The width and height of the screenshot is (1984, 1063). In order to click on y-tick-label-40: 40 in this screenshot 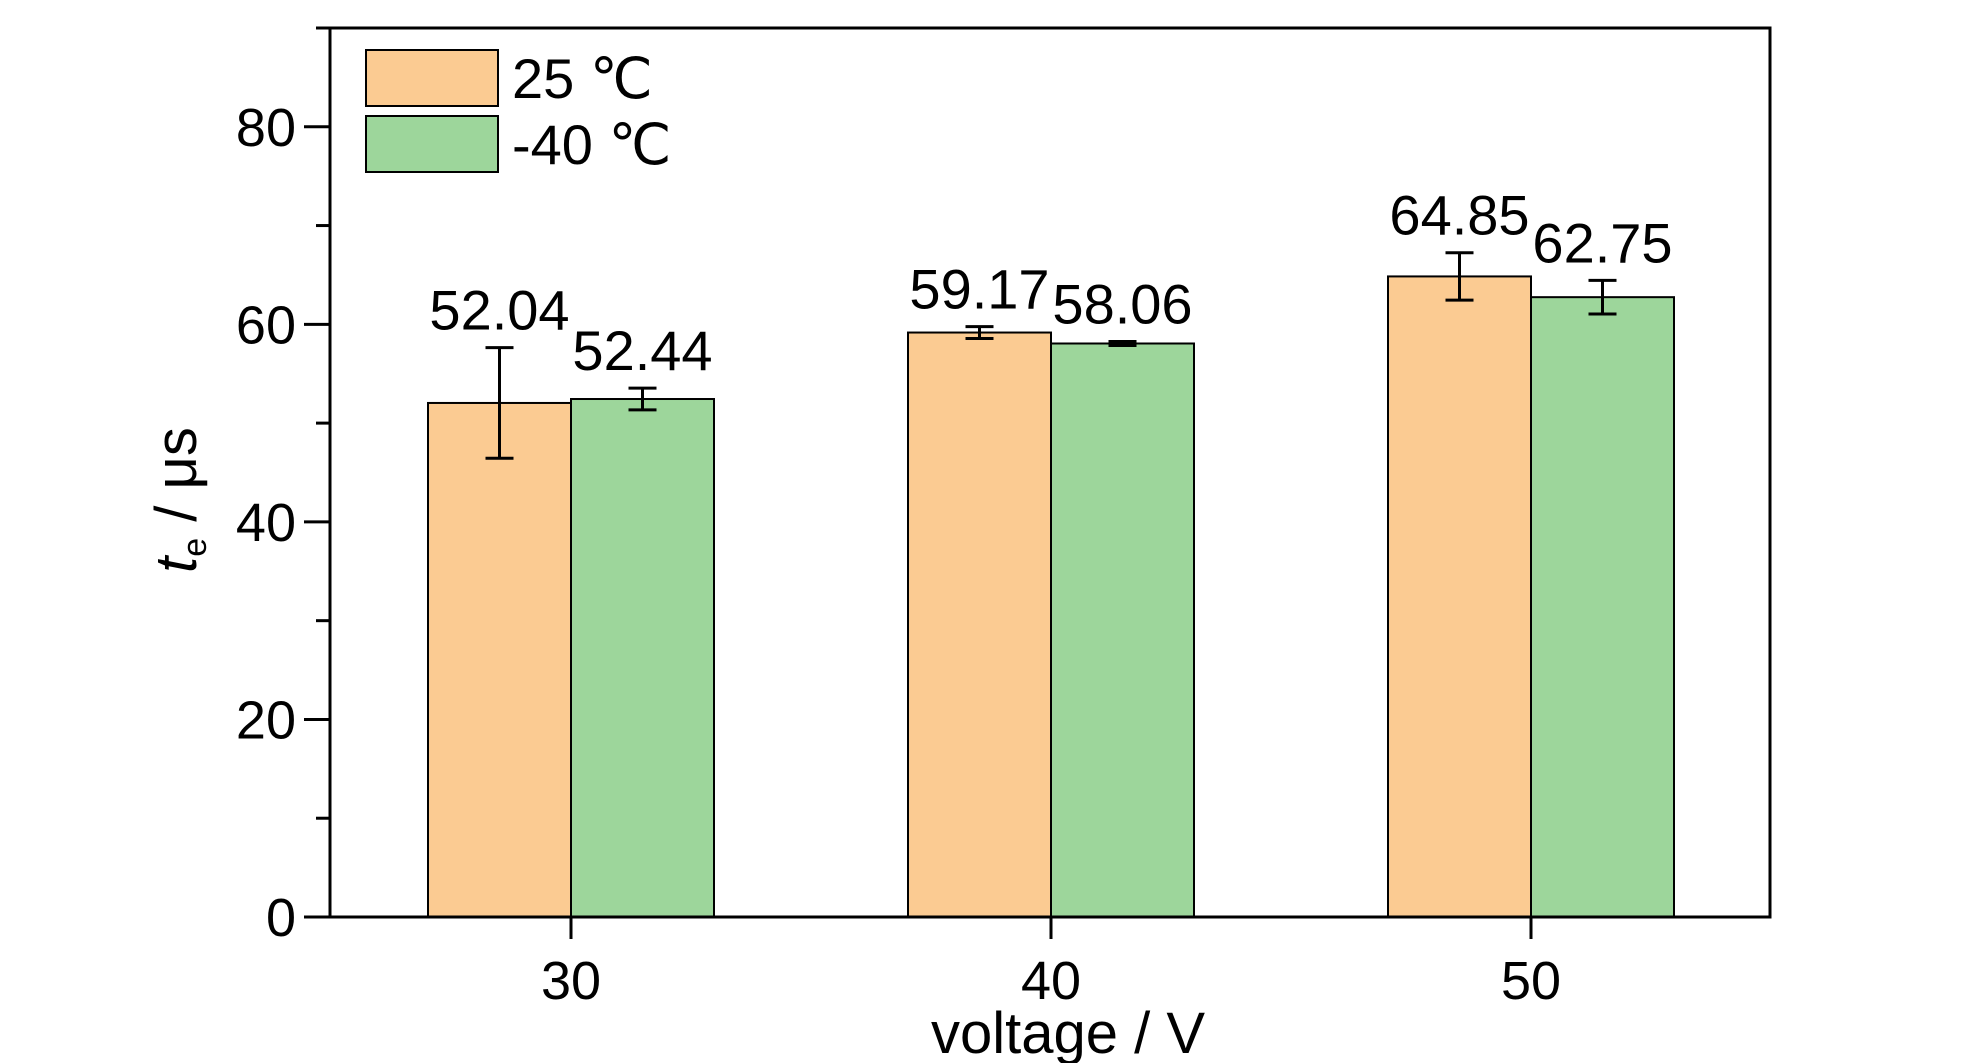, I will do `click(266, 523)`.